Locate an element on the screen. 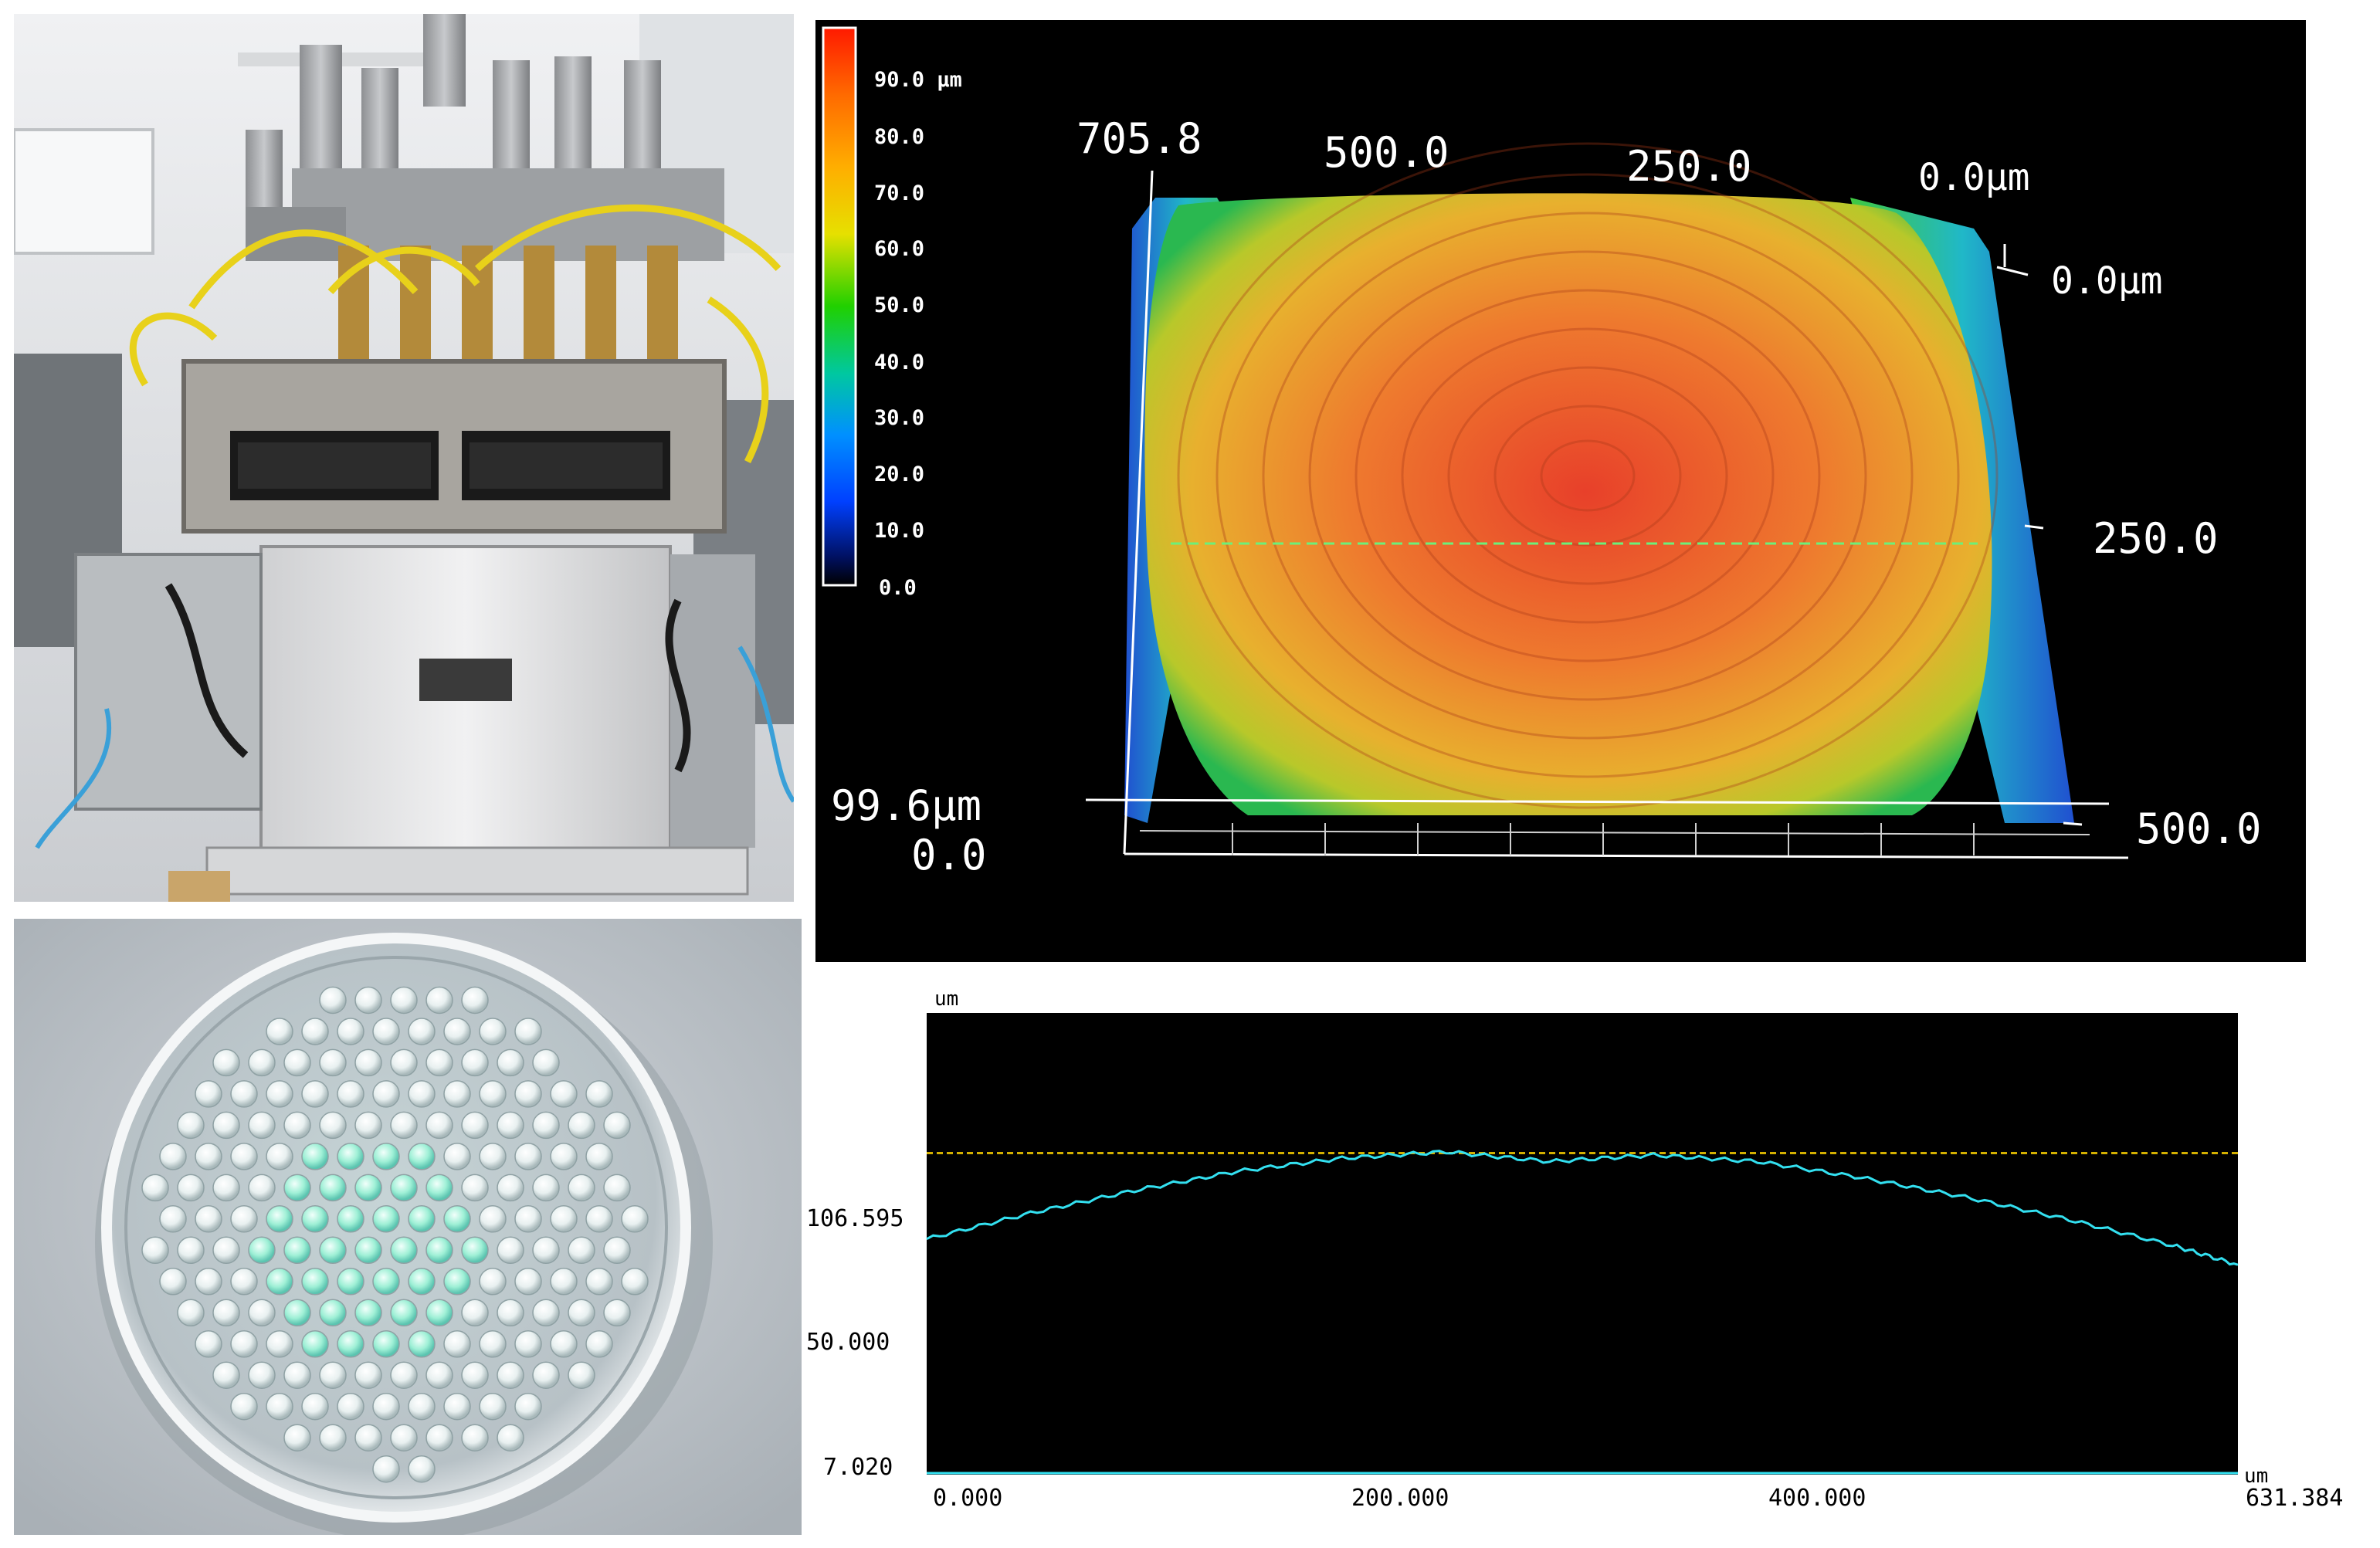 Image resolution: width=2380 pixels, height=1548 pixels. colorbar-label-90: 90.0 µm is located at coordinates (918, 80).